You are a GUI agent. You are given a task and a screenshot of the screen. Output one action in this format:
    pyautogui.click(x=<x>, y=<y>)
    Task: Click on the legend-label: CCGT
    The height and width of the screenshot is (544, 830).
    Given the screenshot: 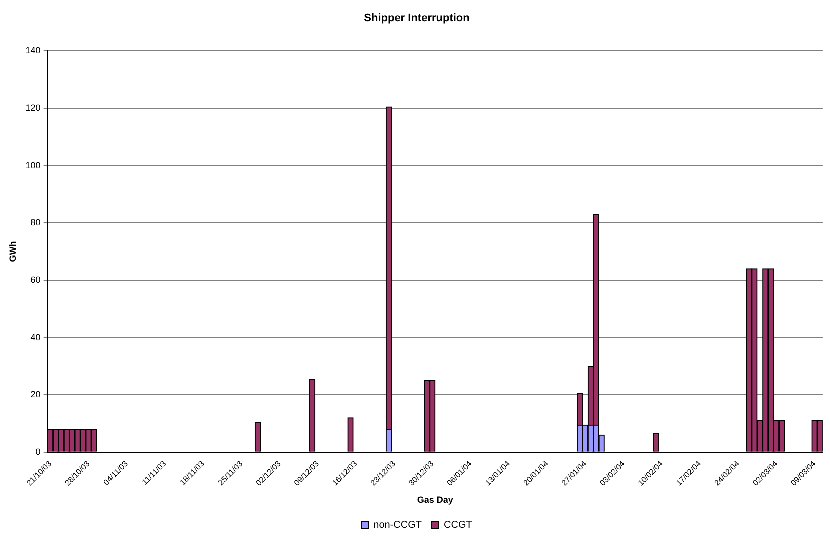 What is the action you would take?
    pyautogui.click(x=458, y=525)
    